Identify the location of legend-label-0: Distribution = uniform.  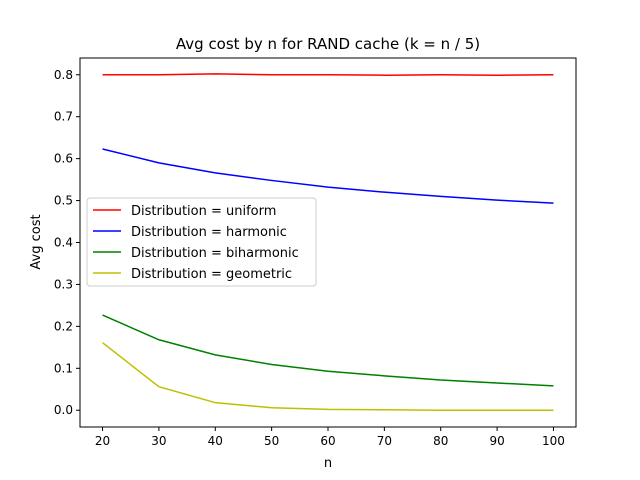
(203, 211).